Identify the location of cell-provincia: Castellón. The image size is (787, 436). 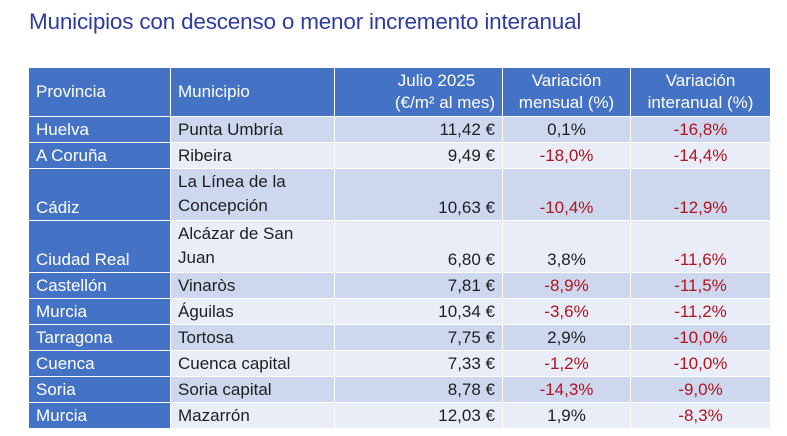
(99, 285).